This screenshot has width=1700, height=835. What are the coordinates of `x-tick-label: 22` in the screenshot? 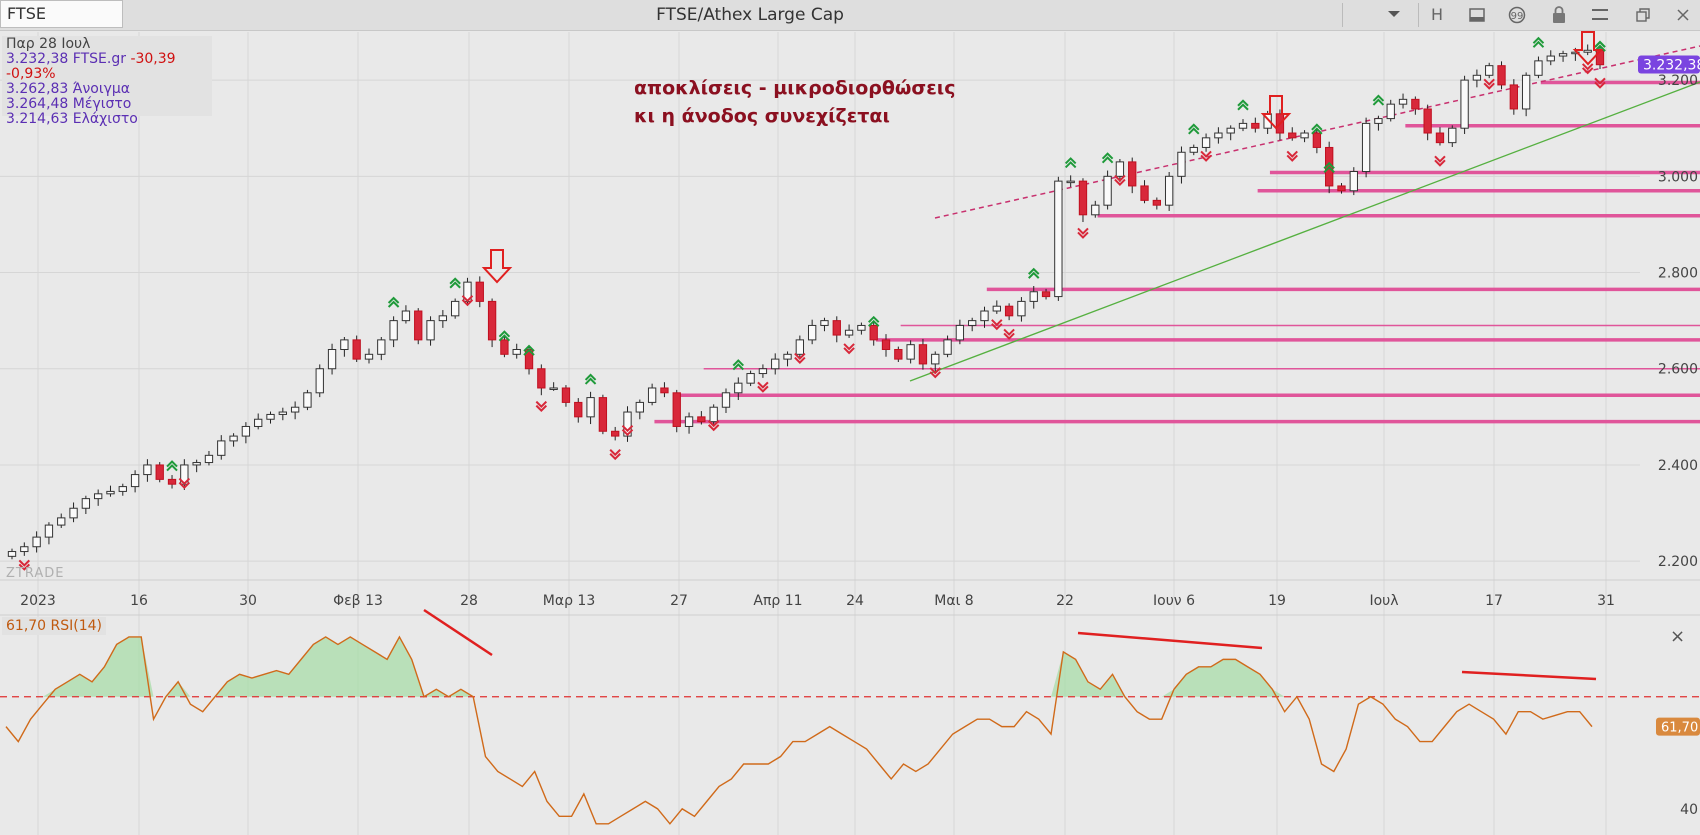 It's located at (1065, 601).